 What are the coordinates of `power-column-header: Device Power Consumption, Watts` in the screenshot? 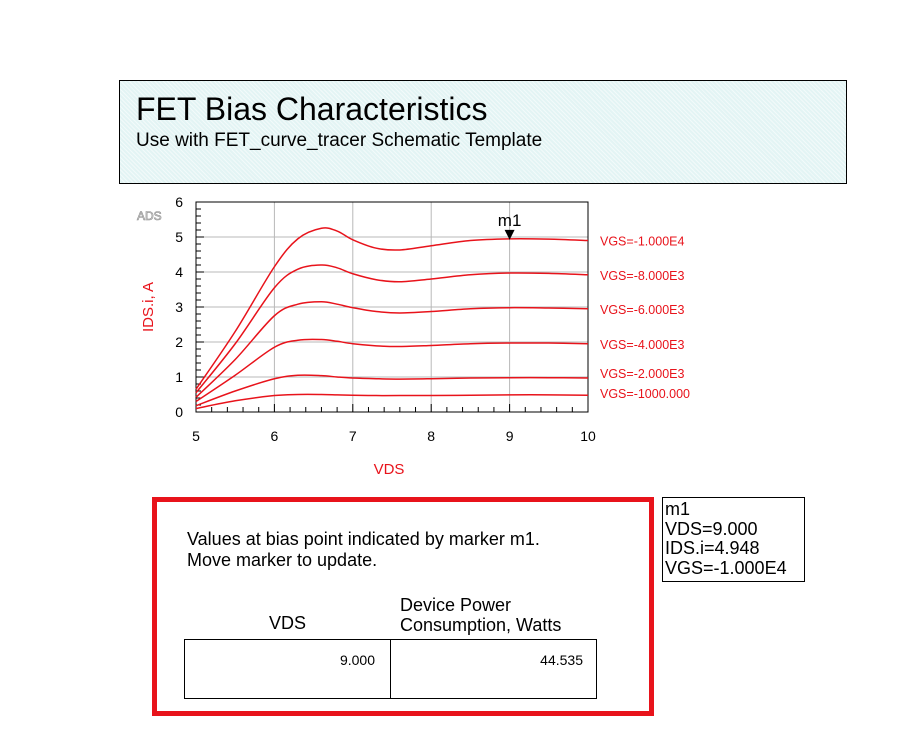 It's located at (480, 615).